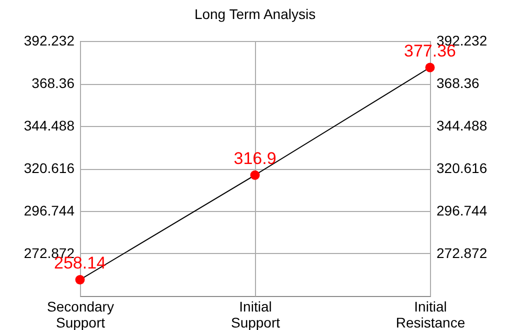 Image resolution: width=510 pixels, height=330 pixels. I want to click on y-tick-label: 344.488, so click(49, 126).